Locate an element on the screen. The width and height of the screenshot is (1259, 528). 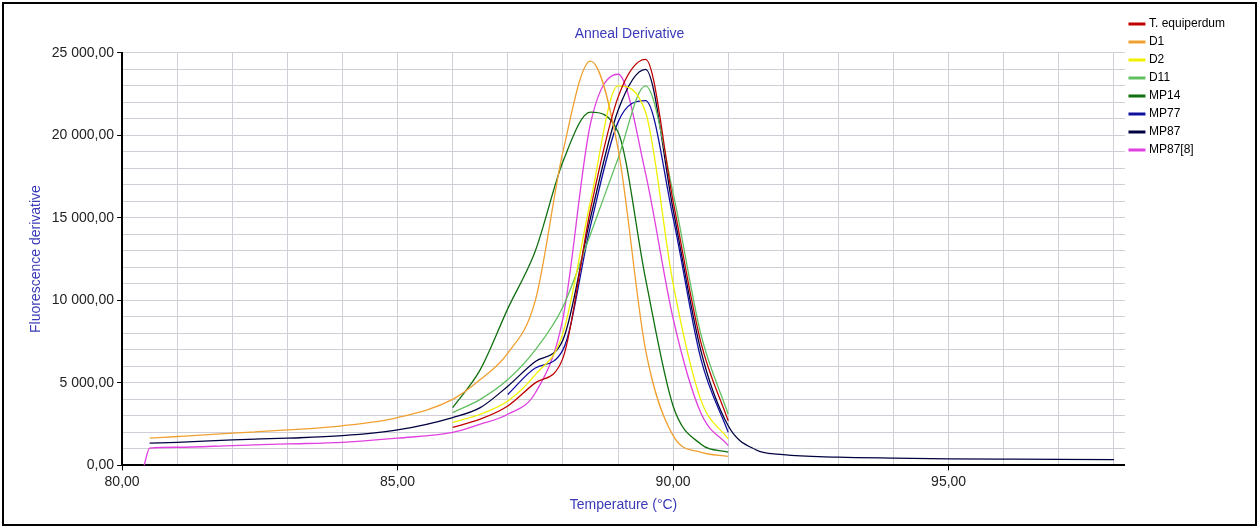
y-tick-label: 15 000,00 is located at coordinates (83, 216).